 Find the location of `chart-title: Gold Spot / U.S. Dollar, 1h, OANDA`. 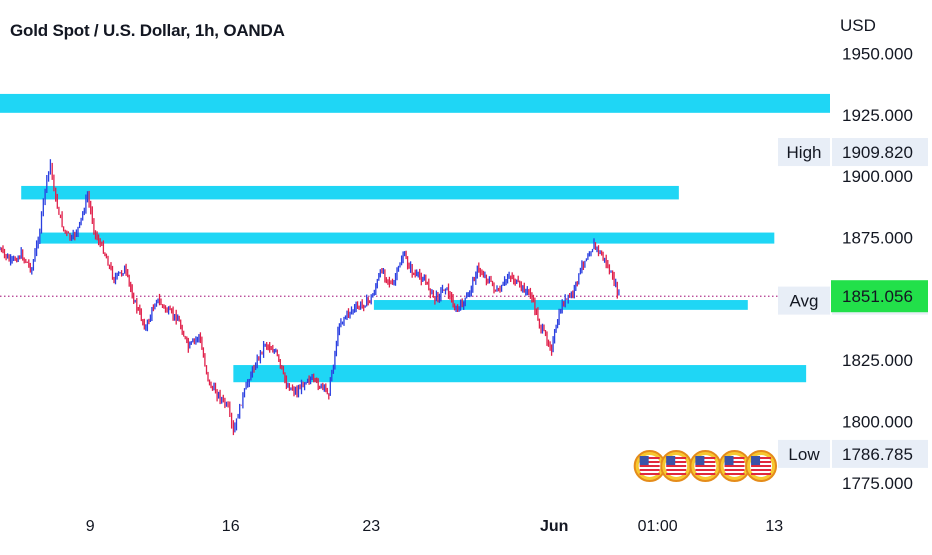

chart-title: Gold Spot / U.S. Dollar, 1h, OANDA is located at coordinates (147, 30).